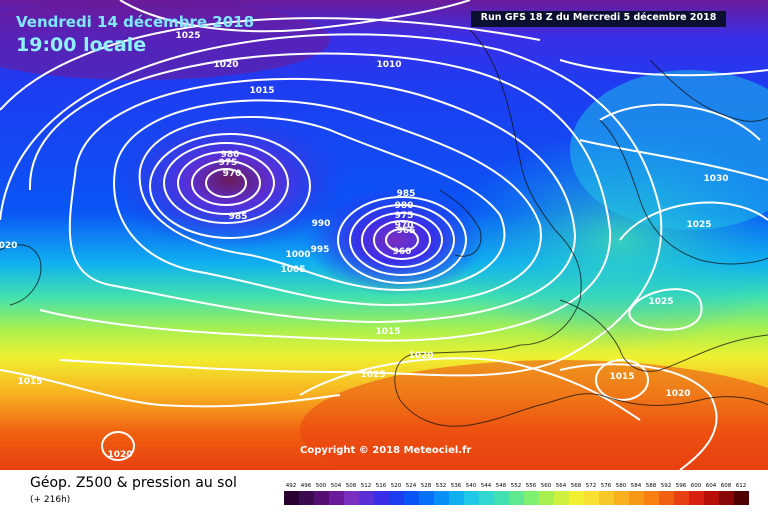 This screenshot has width=768, height=512. I want to click on scale-tick-label: 592, so click(666, 486).